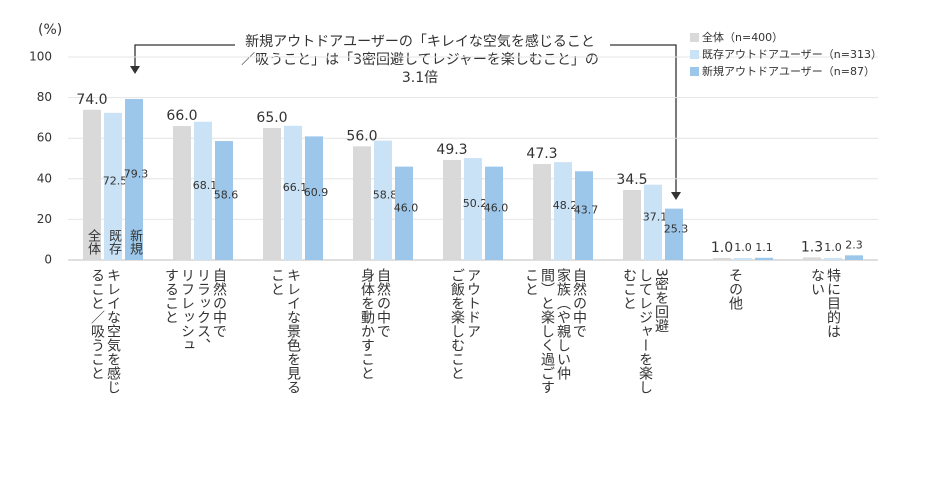 The image size is (940, 484). I want to click on value-label: 65.0, so click(271, 118).